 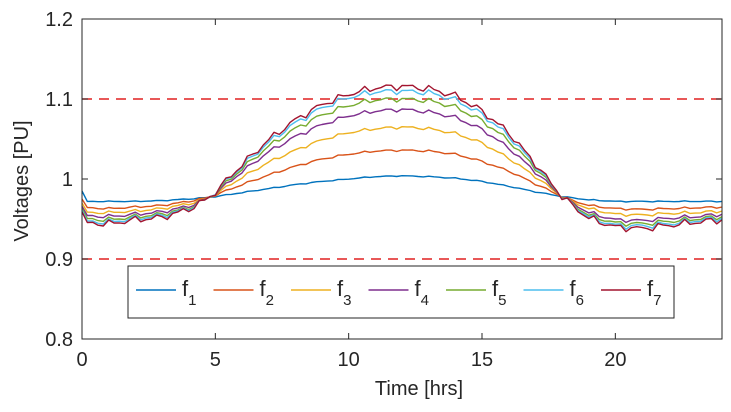 I want to click on x-axis-label: Time [hrs], so click(x=419, y=389).